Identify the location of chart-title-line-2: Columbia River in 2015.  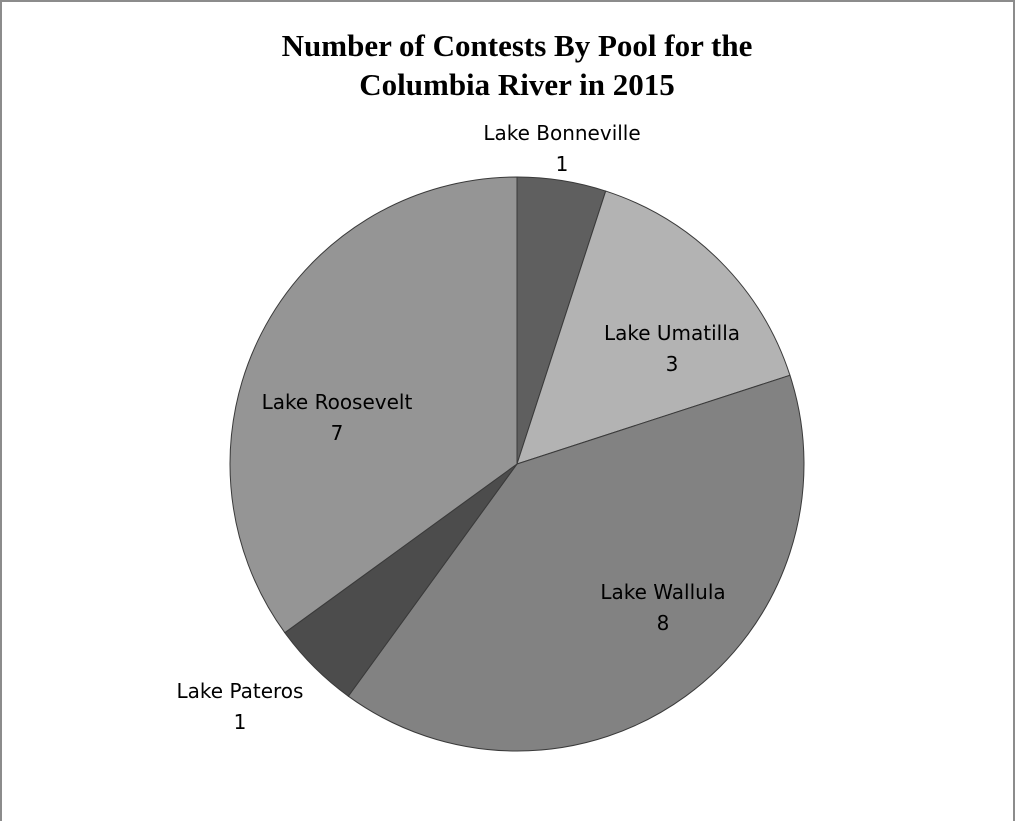
(516, 84).